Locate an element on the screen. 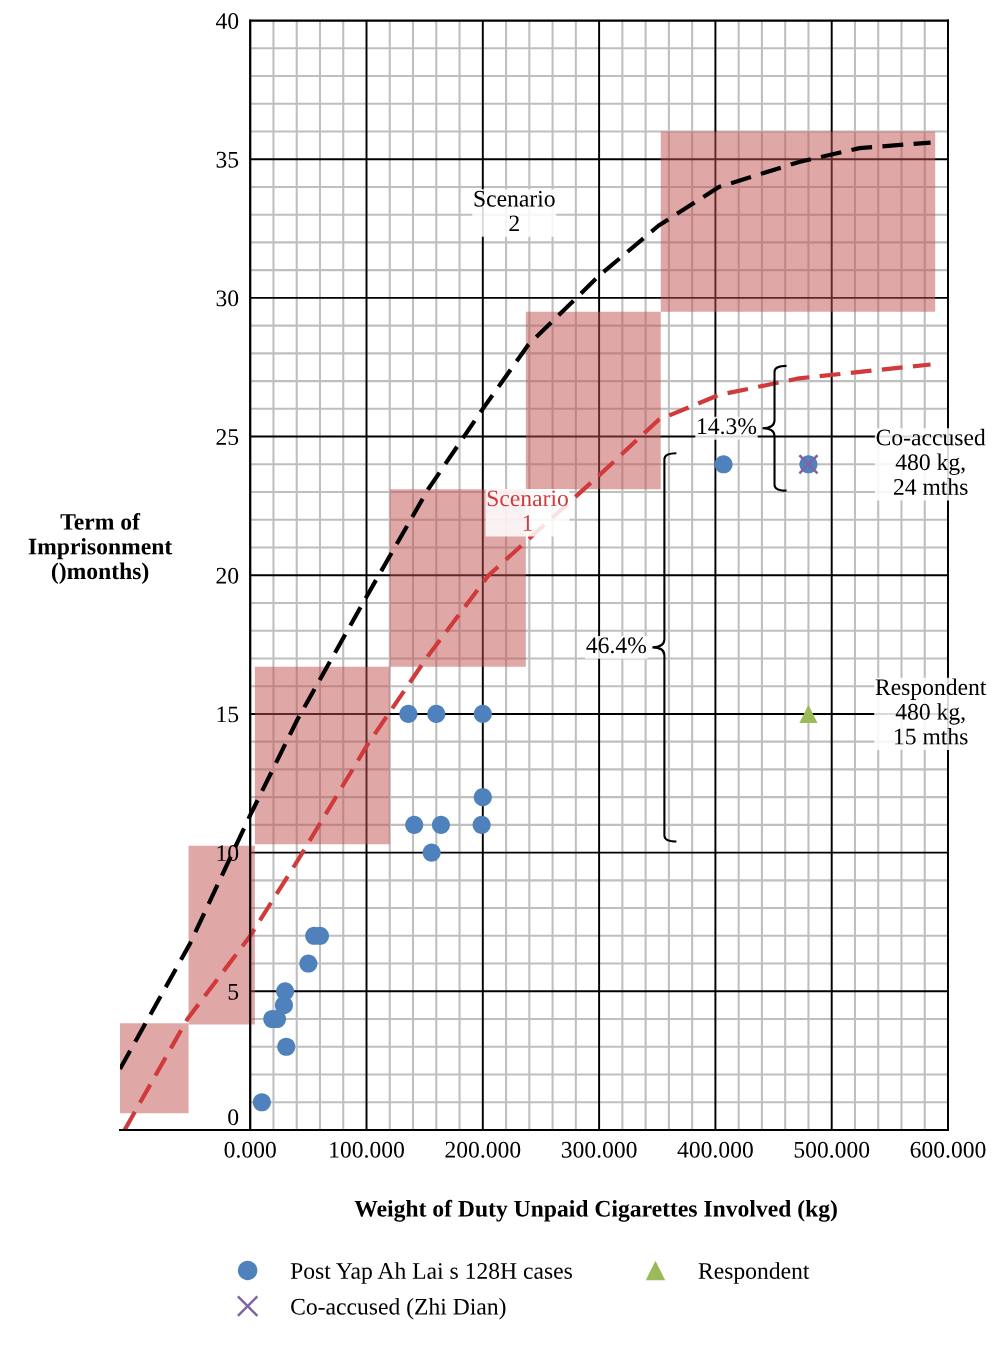 Image resolution: width=998 pixels, height=1368 pixels. x-tick-label: 500.000 is located at coordinates (832, 1149).